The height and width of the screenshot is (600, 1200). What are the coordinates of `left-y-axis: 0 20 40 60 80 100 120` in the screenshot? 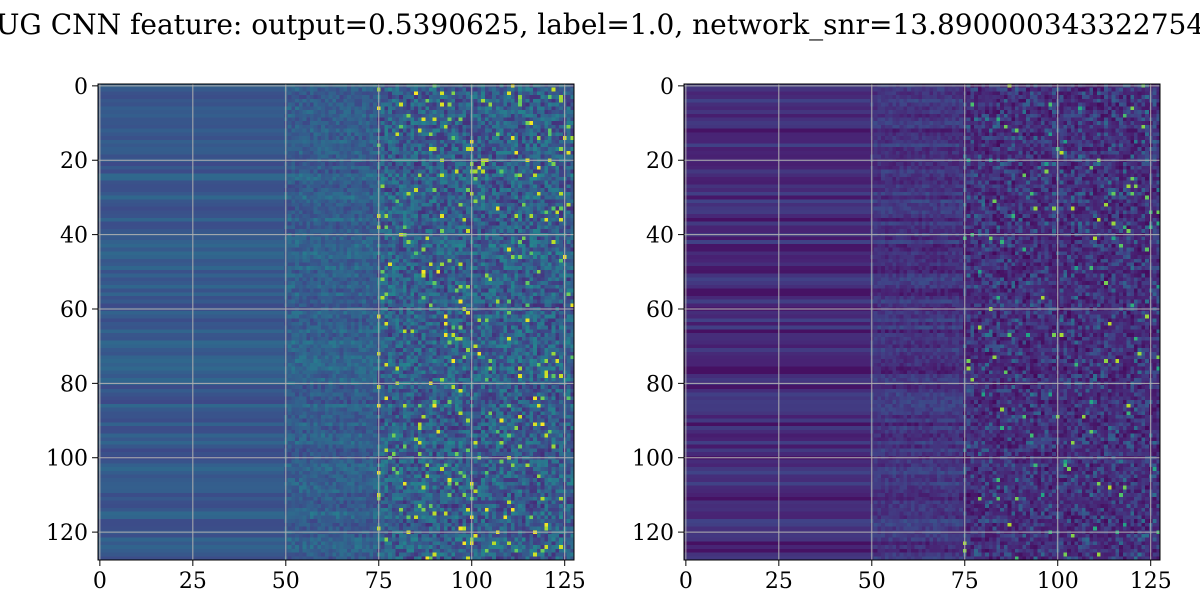 It's located at (72, 310).